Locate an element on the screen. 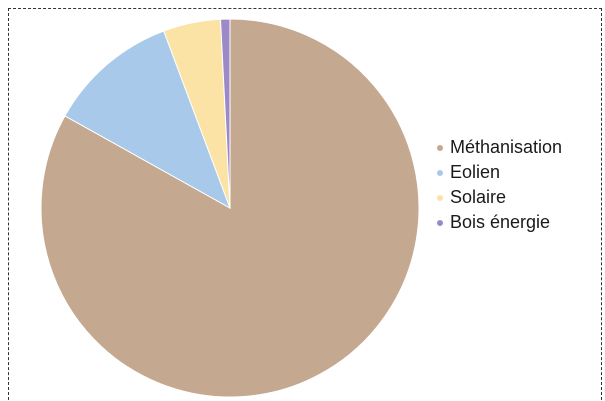 This screenshot has width=605, height=401. legend-swatch-solaire is located at coordinates (440, 197).